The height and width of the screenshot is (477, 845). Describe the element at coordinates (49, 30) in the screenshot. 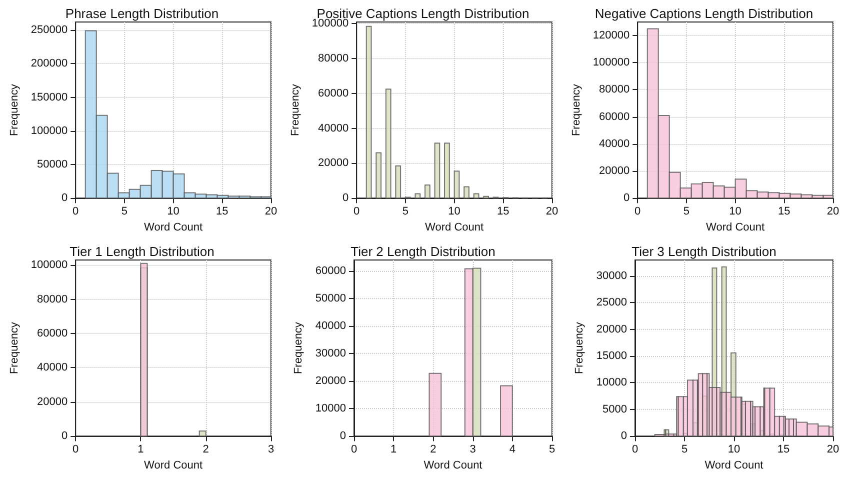

I see `y-tick-label: 250000` at that location.